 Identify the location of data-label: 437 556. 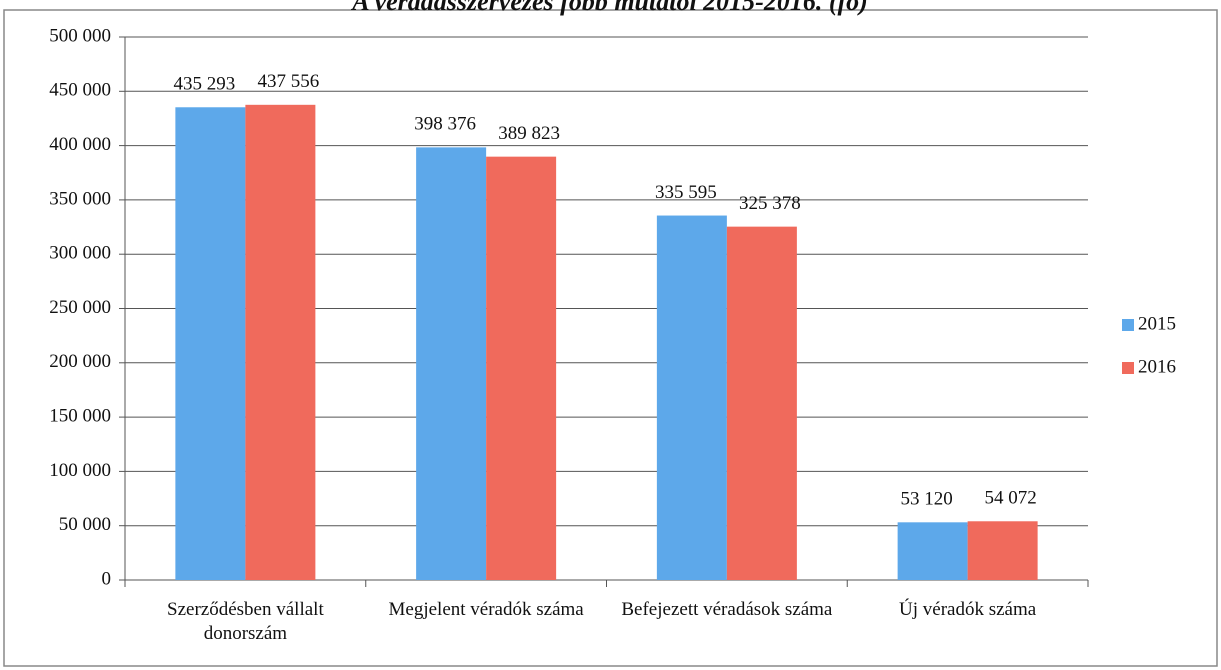
(289, 81).